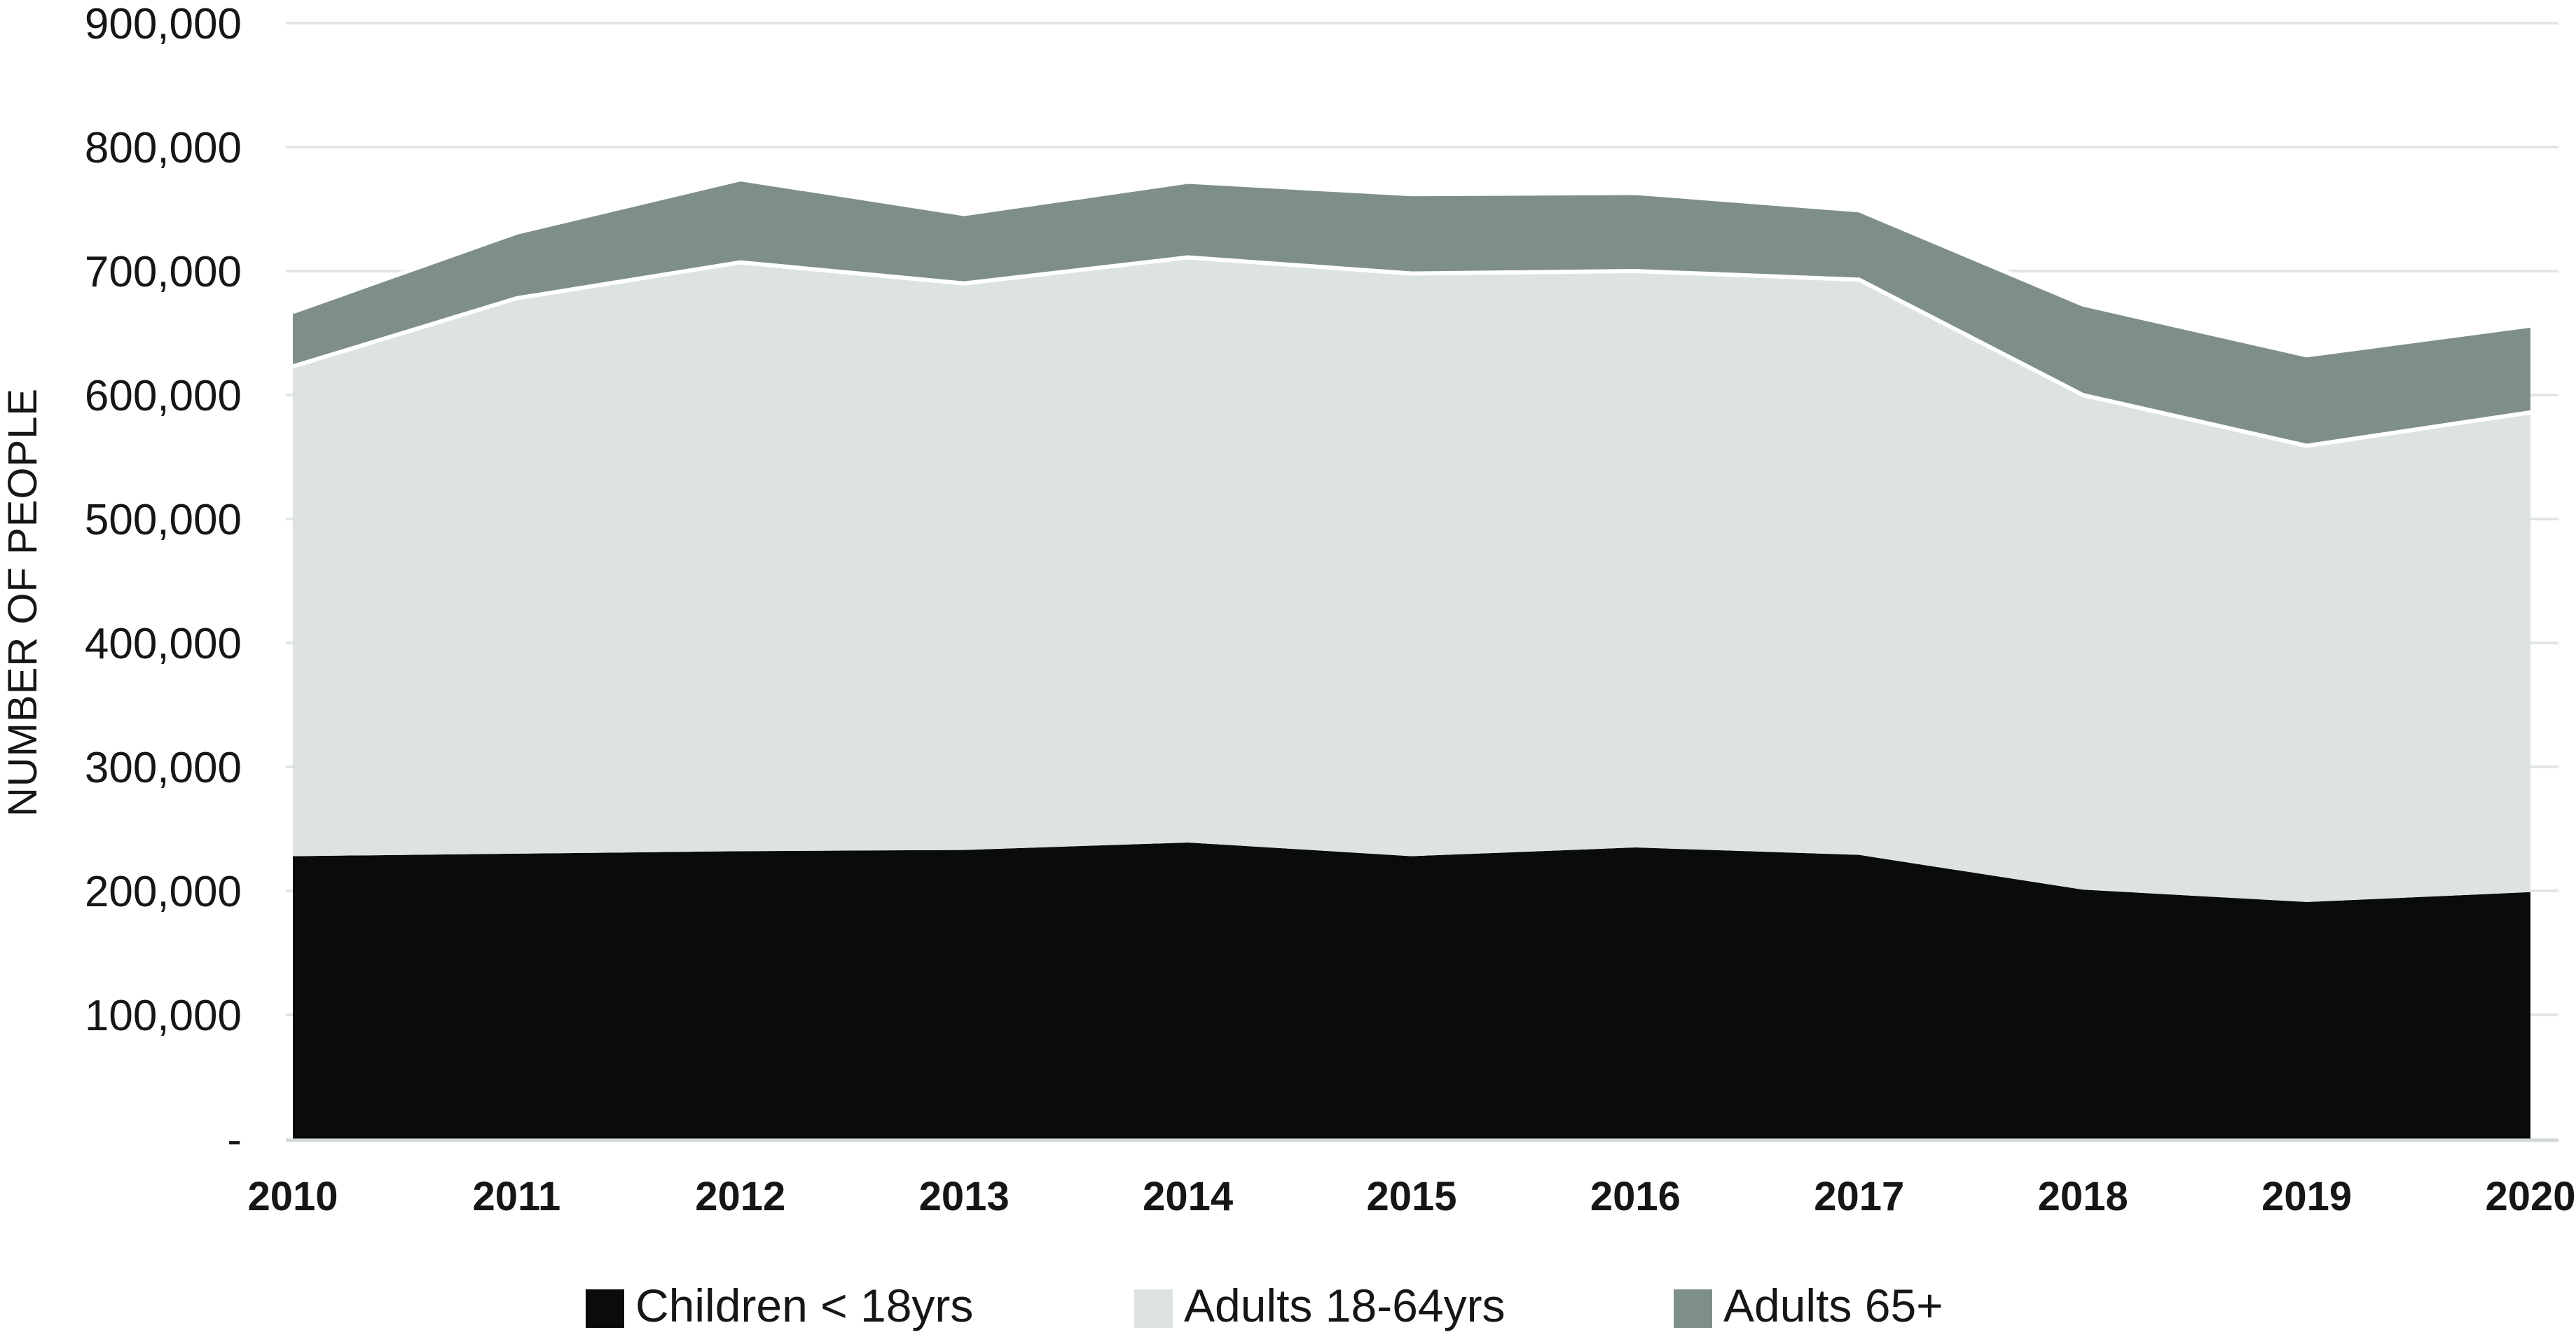 This screenshot has width=2576, height=1344. I want to click on y-tick-label-900000: 900,000, so click(163, 24).